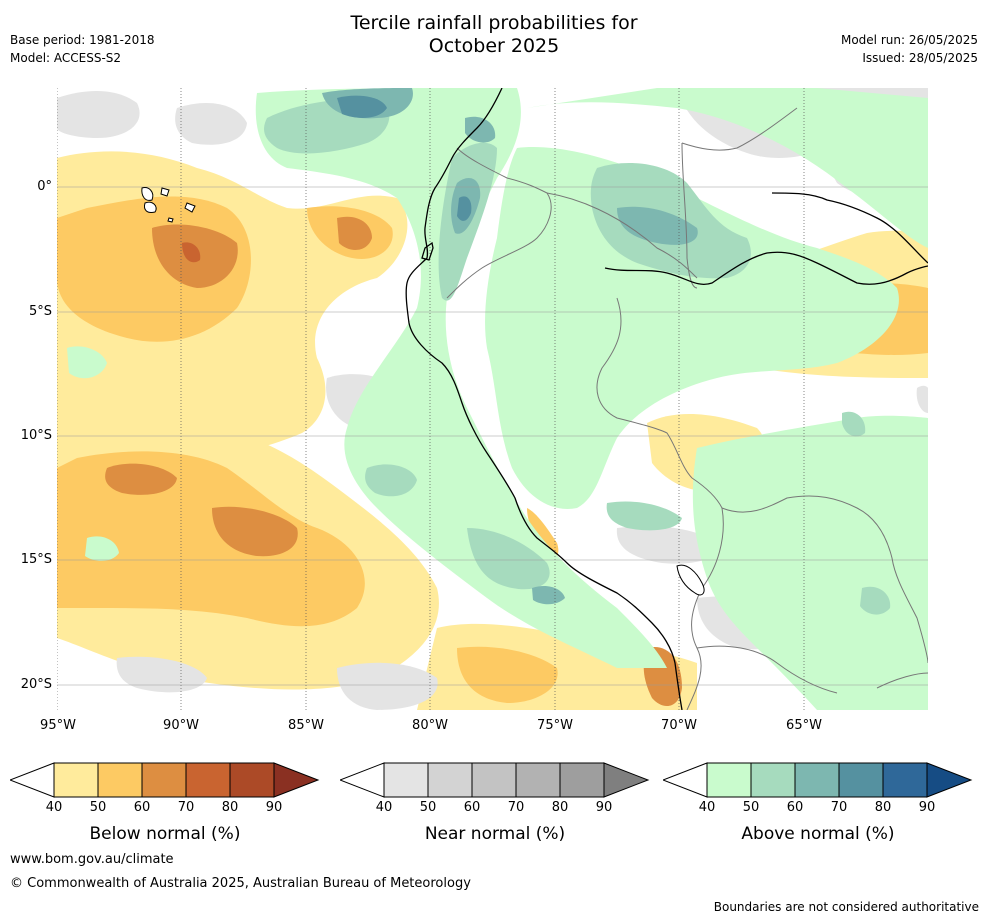 The width and height of the screenshot is (988, 919). I want to click on base-period: Base period: 1981-2018, so click(82, 40).